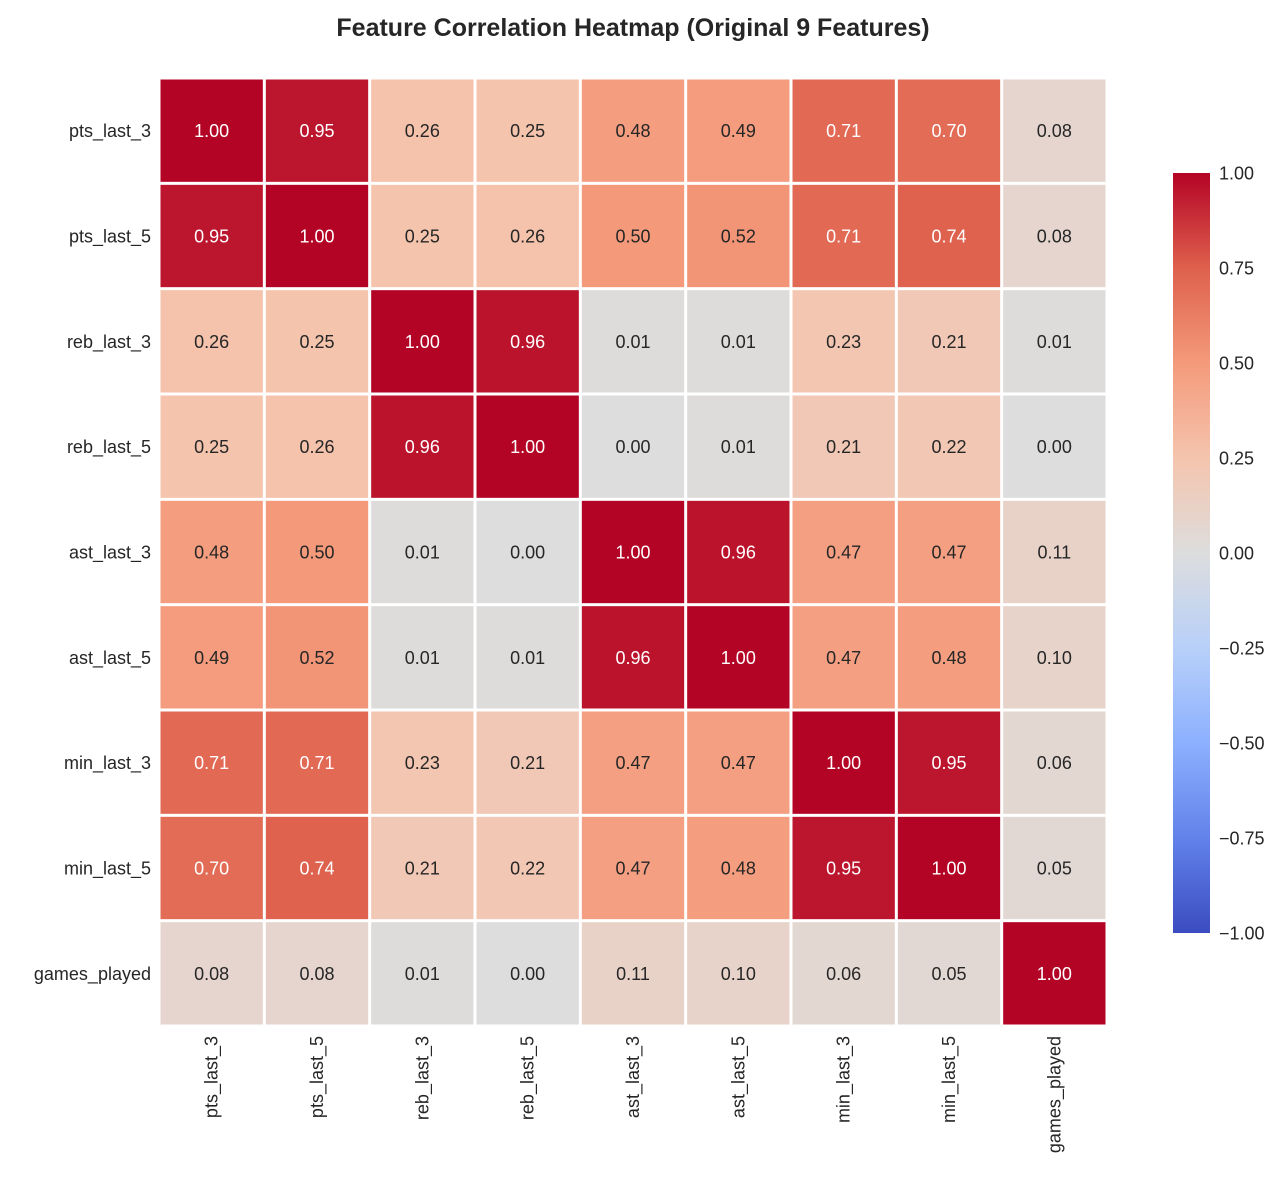  Describe the element at coordinates (109, 447) in the screenshot. I see `row-tick-label: reb_last_5` at that location.